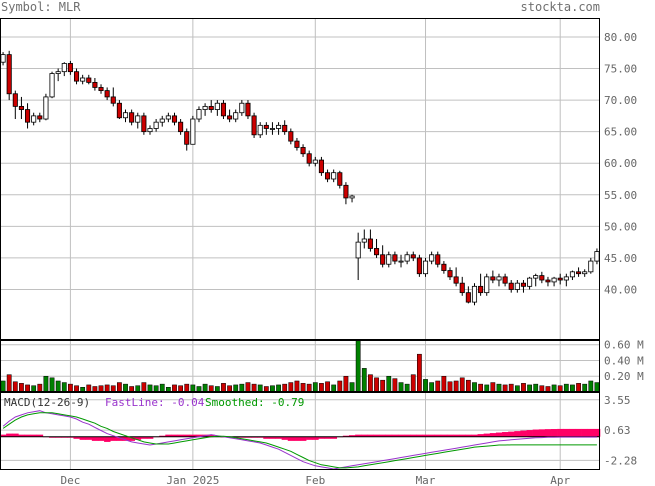  I want to click on x-tick-label: Feb, so click(315, 480).